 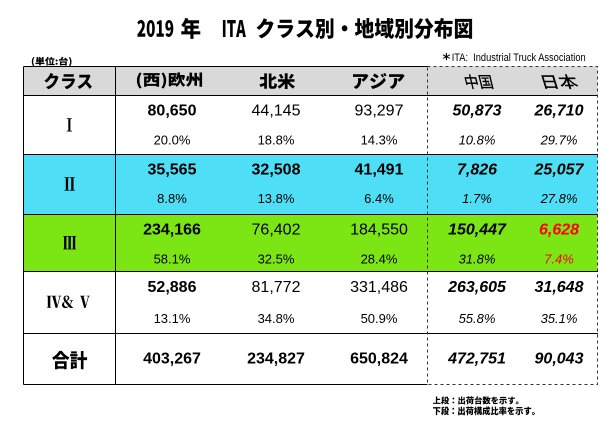 What do you see at coordinates (276, 170) in the screenshot?
I see `svg-text: 32,508` at bounding box center [276, 170].